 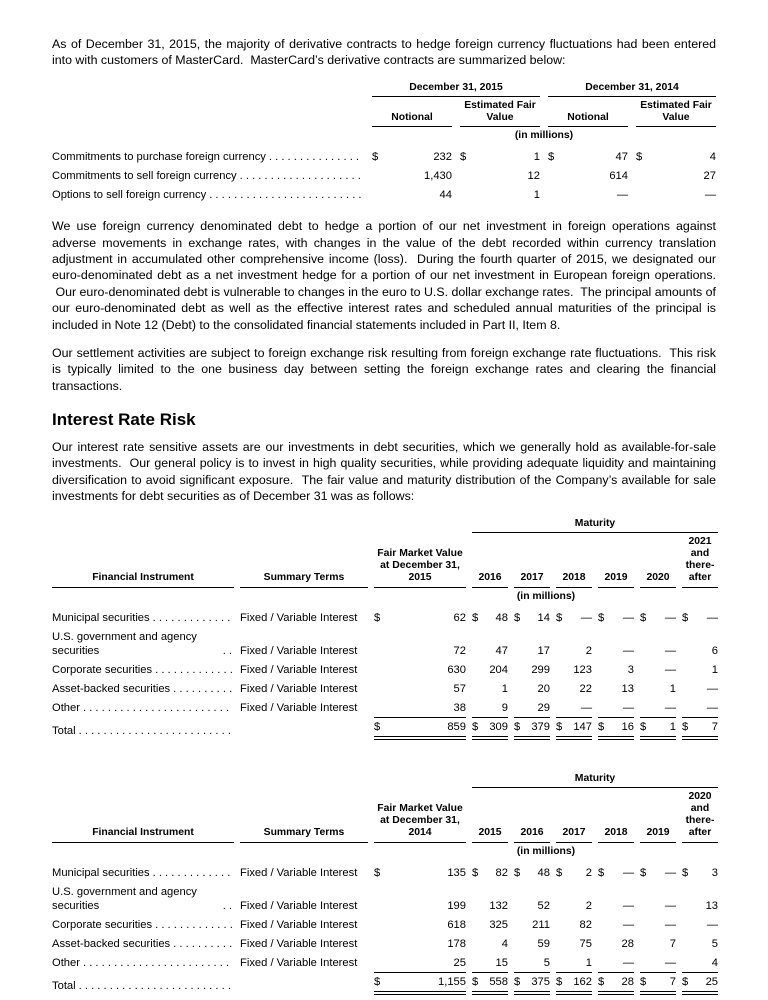 What do you see at coordinates (585, 688) in the screenshot?
I see `cell-value: 22` at bounding box center [585, 688].